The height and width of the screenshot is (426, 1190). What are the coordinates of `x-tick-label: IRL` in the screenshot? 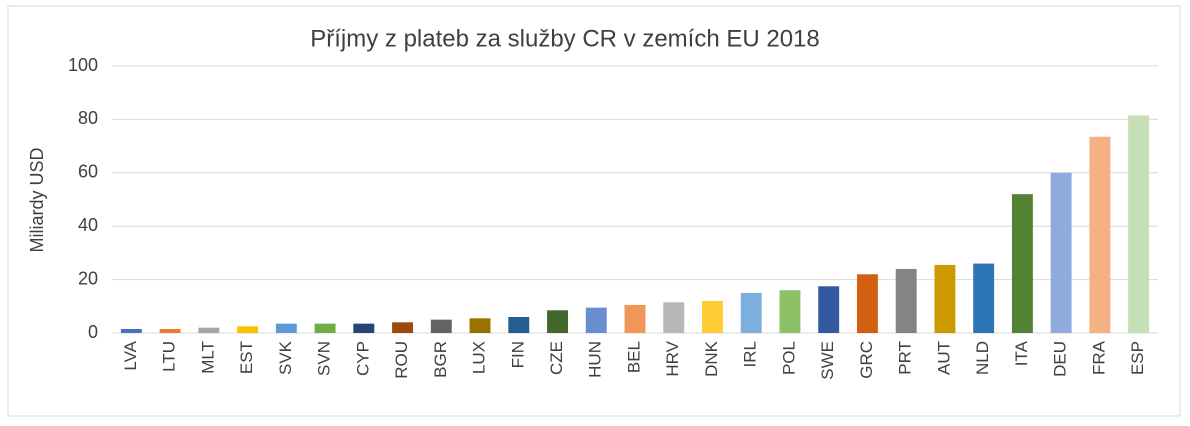 It's located at (750, 354).